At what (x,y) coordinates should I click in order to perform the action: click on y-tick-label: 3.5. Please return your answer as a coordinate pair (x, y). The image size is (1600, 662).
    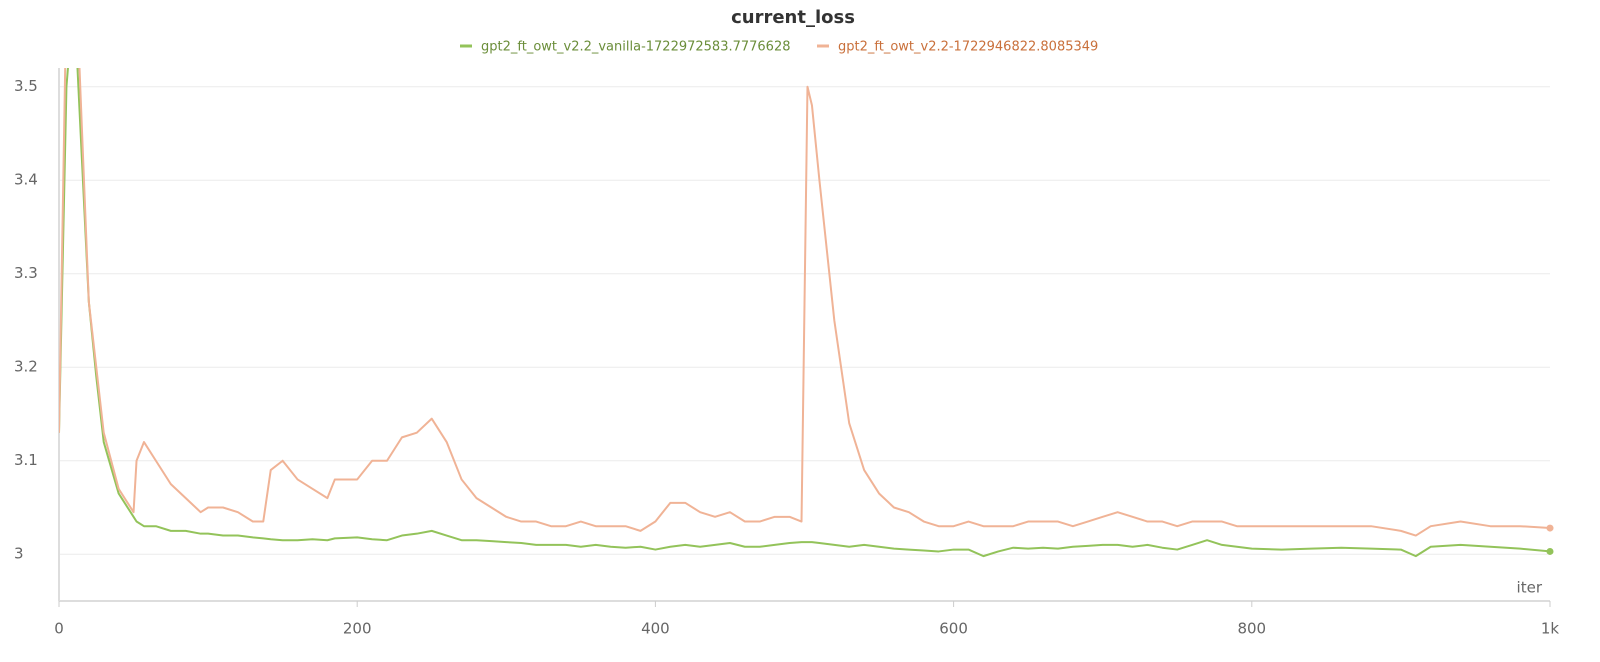
    Looking at the image, I should click on (26, 86).